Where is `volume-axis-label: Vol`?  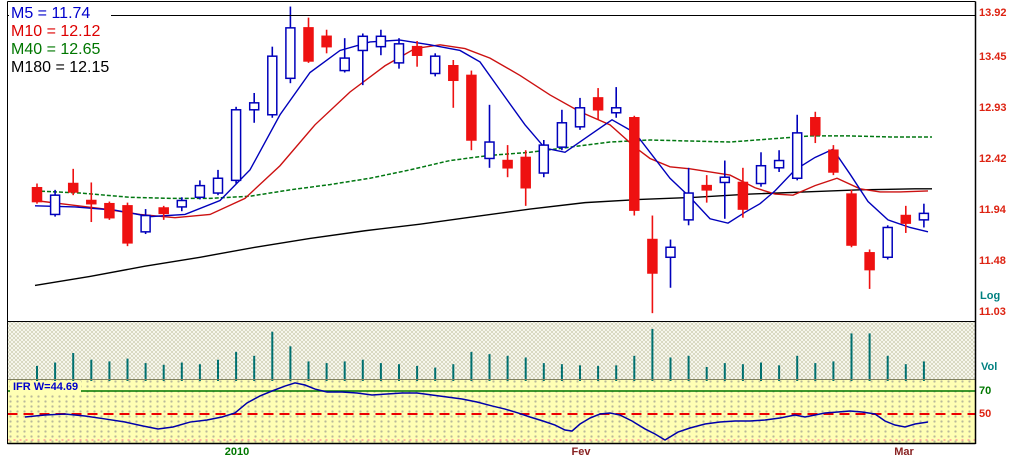
volume-axis-label: Vol is located at coordinates (989, 367).